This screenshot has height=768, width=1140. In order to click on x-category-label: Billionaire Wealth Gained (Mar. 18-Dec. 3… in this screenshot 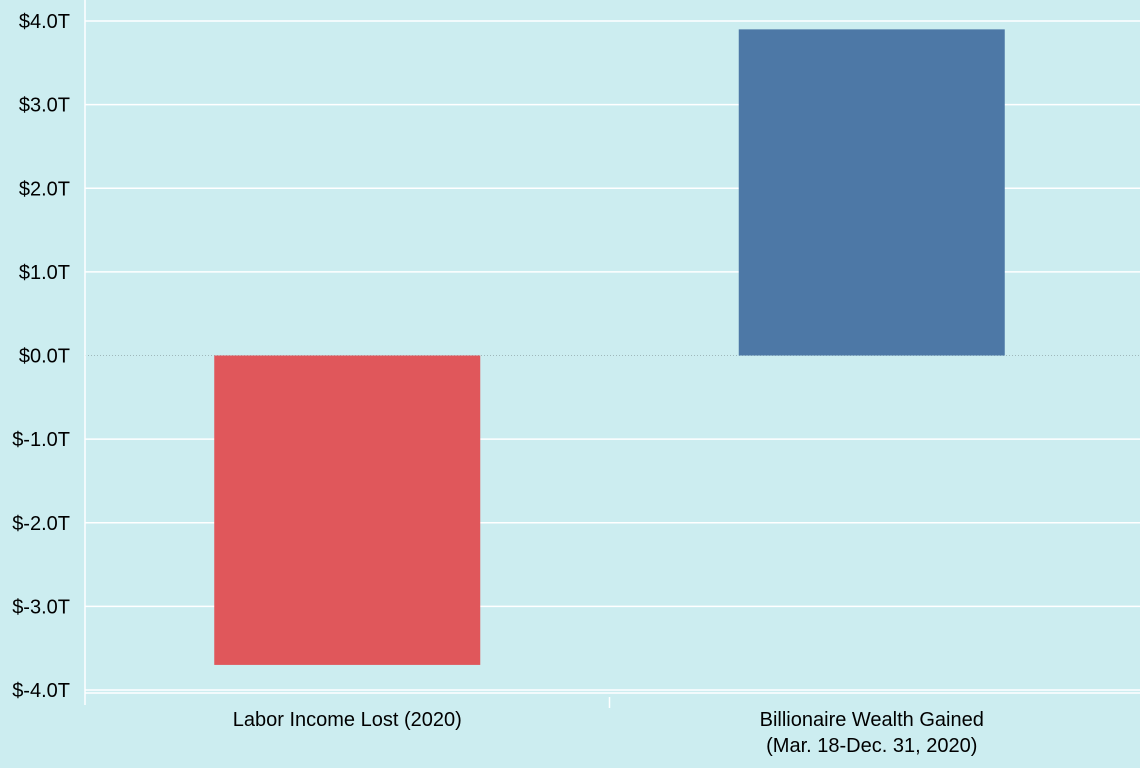, I will do `click(872, 733)`.